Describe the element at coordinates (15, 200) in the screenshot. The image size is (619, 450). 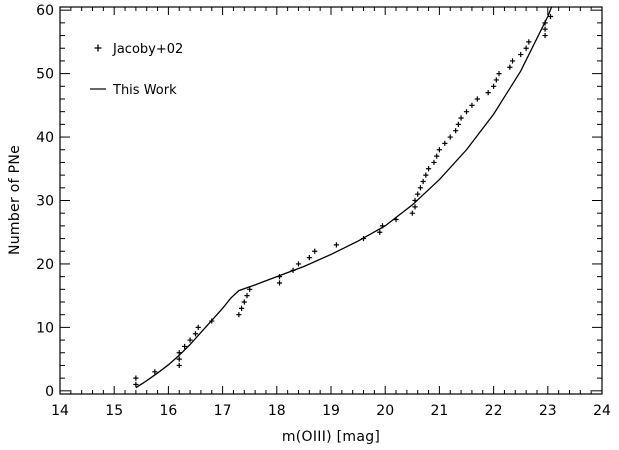
I see `y-axis-label: Number of PNe` at that location.